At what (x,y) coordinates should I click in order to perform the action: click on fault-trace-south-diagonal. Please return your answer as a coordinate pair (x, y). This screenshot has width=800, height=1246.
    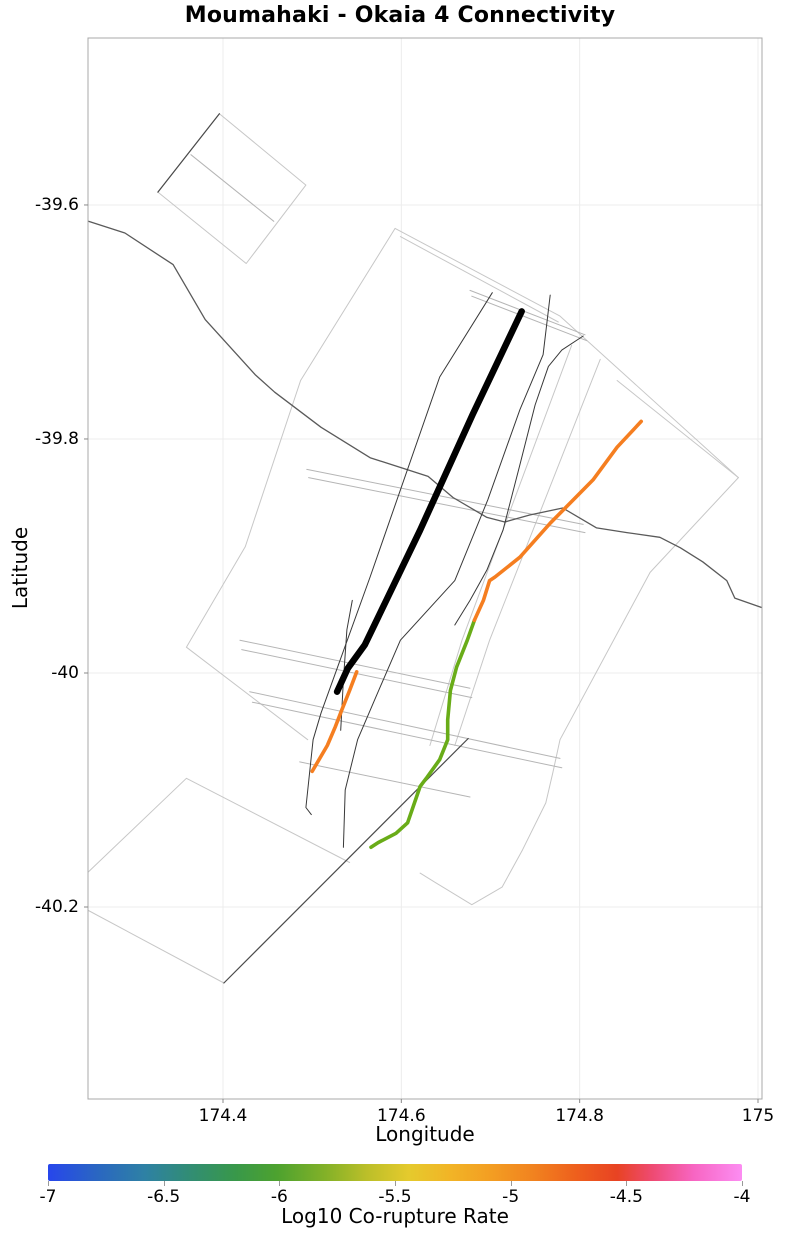
    Looking at the image, I should click on (346, 860).